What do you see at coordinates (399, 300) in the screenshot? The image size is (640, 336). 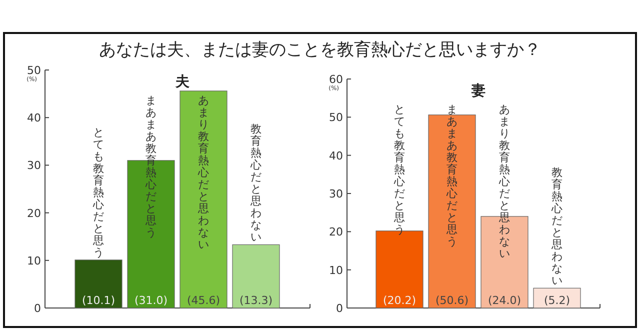 I see `data-label: (20.2)` at bounding box center [399, 300].